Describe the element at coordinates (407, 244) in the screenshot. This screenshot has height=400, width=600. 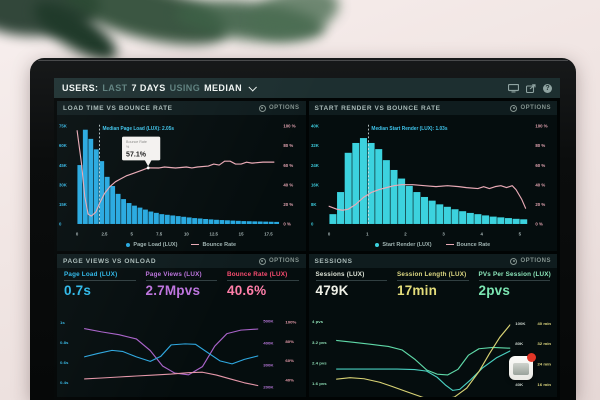
I see `legend-label: Start Render (LUX)` at that location.